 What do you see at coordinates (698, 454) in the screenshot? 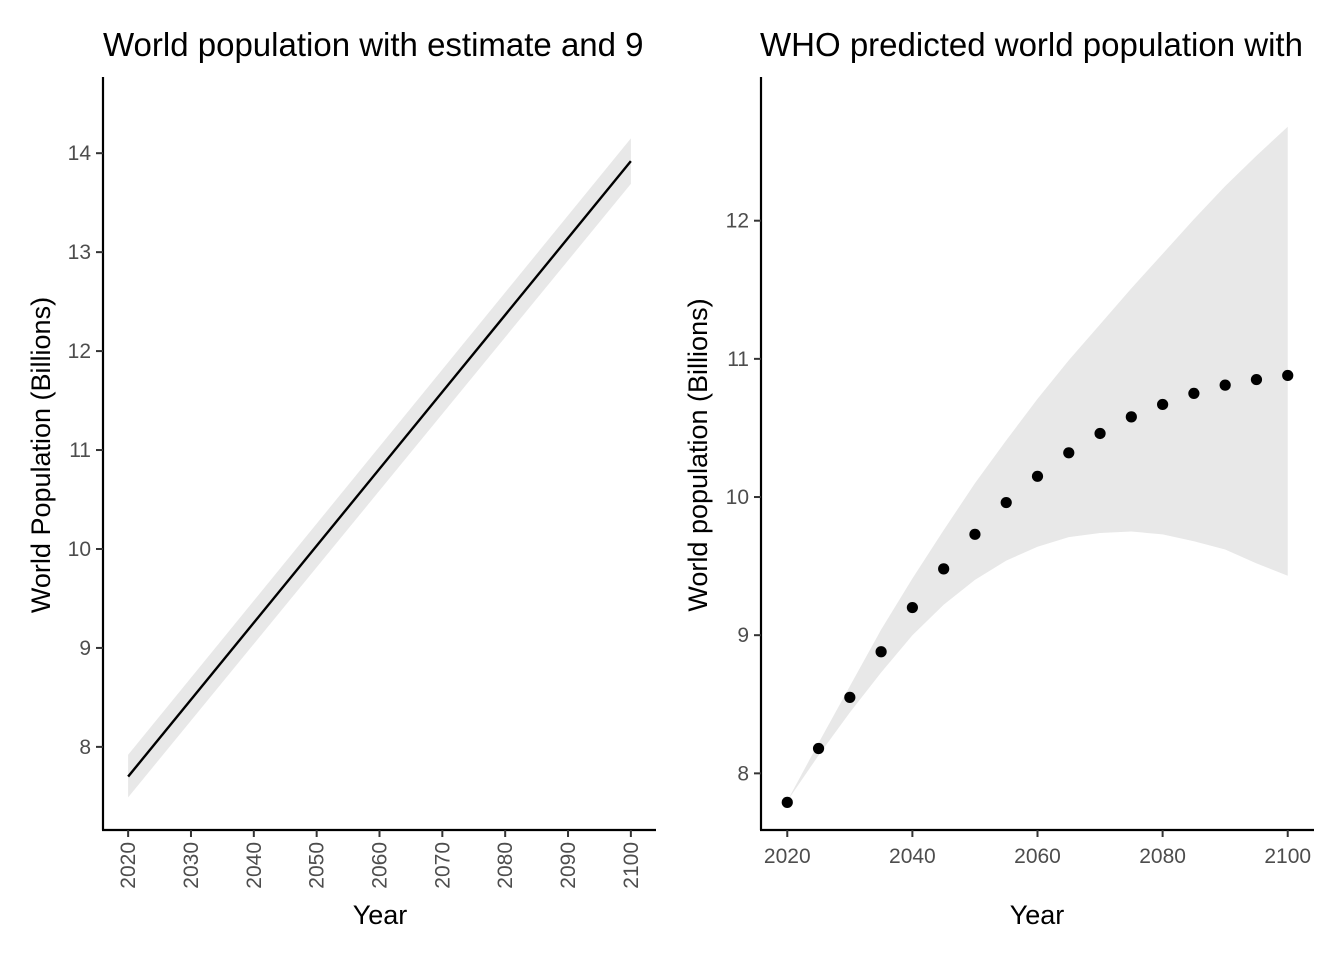
I see `right-y-axis-label: World population (Billions)` at bounding box center [698, 454].